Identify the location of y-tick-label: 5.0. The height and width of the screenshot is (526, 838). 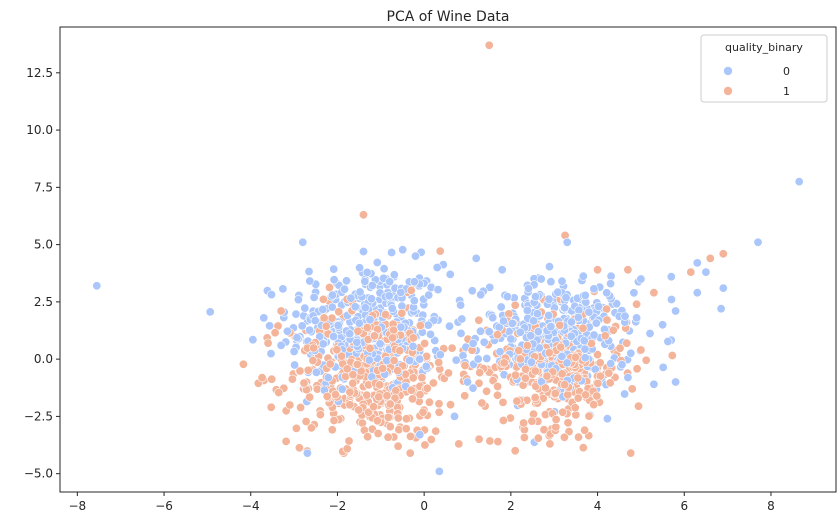
(43, 245).